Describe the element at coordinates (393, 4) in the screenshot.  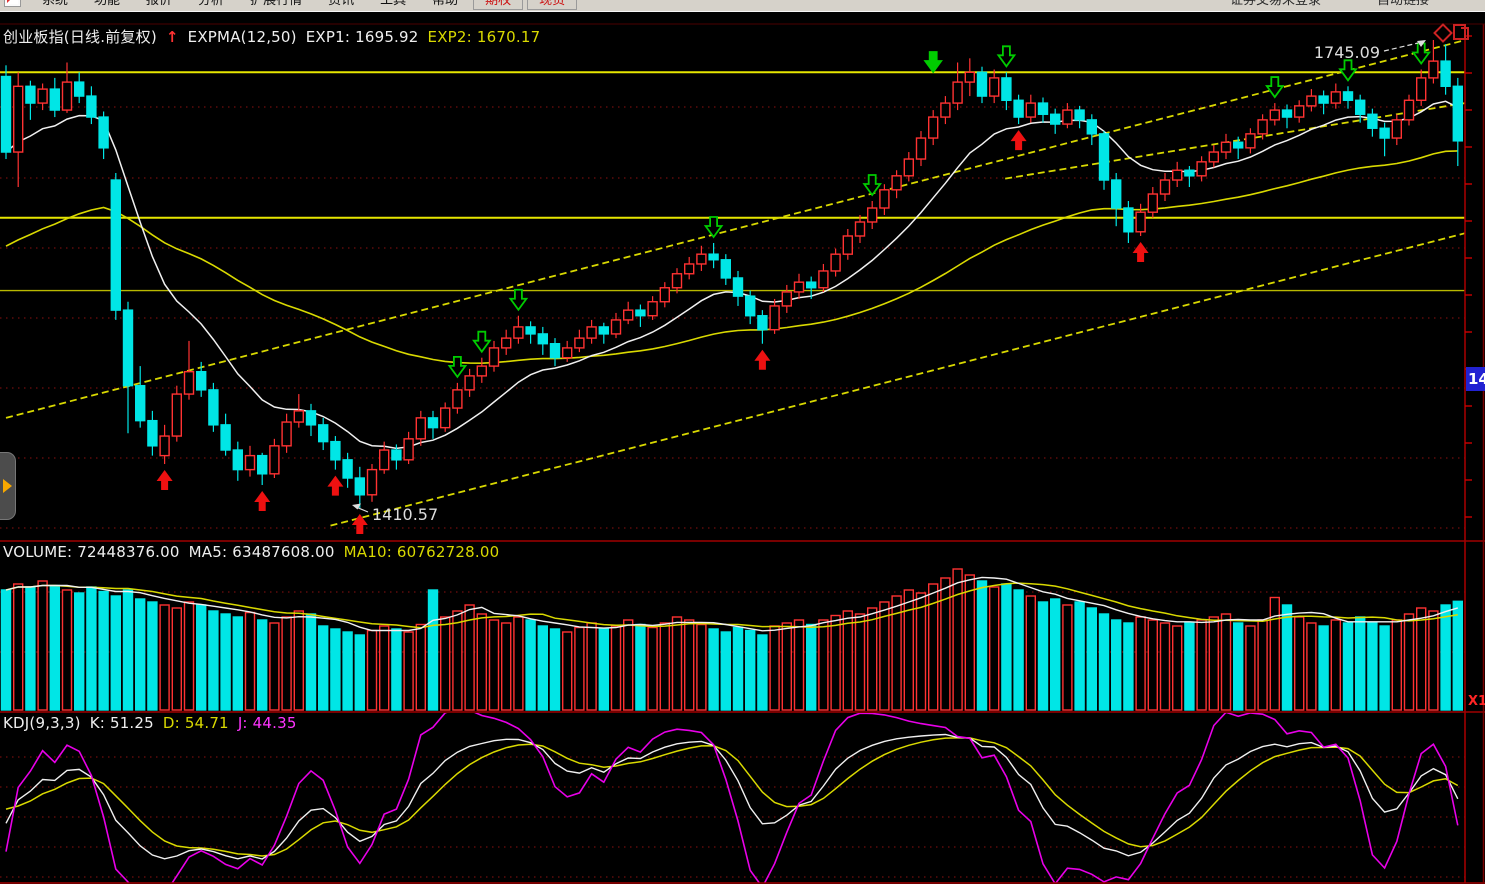
I see `menu-item-7: 工具` at that location.